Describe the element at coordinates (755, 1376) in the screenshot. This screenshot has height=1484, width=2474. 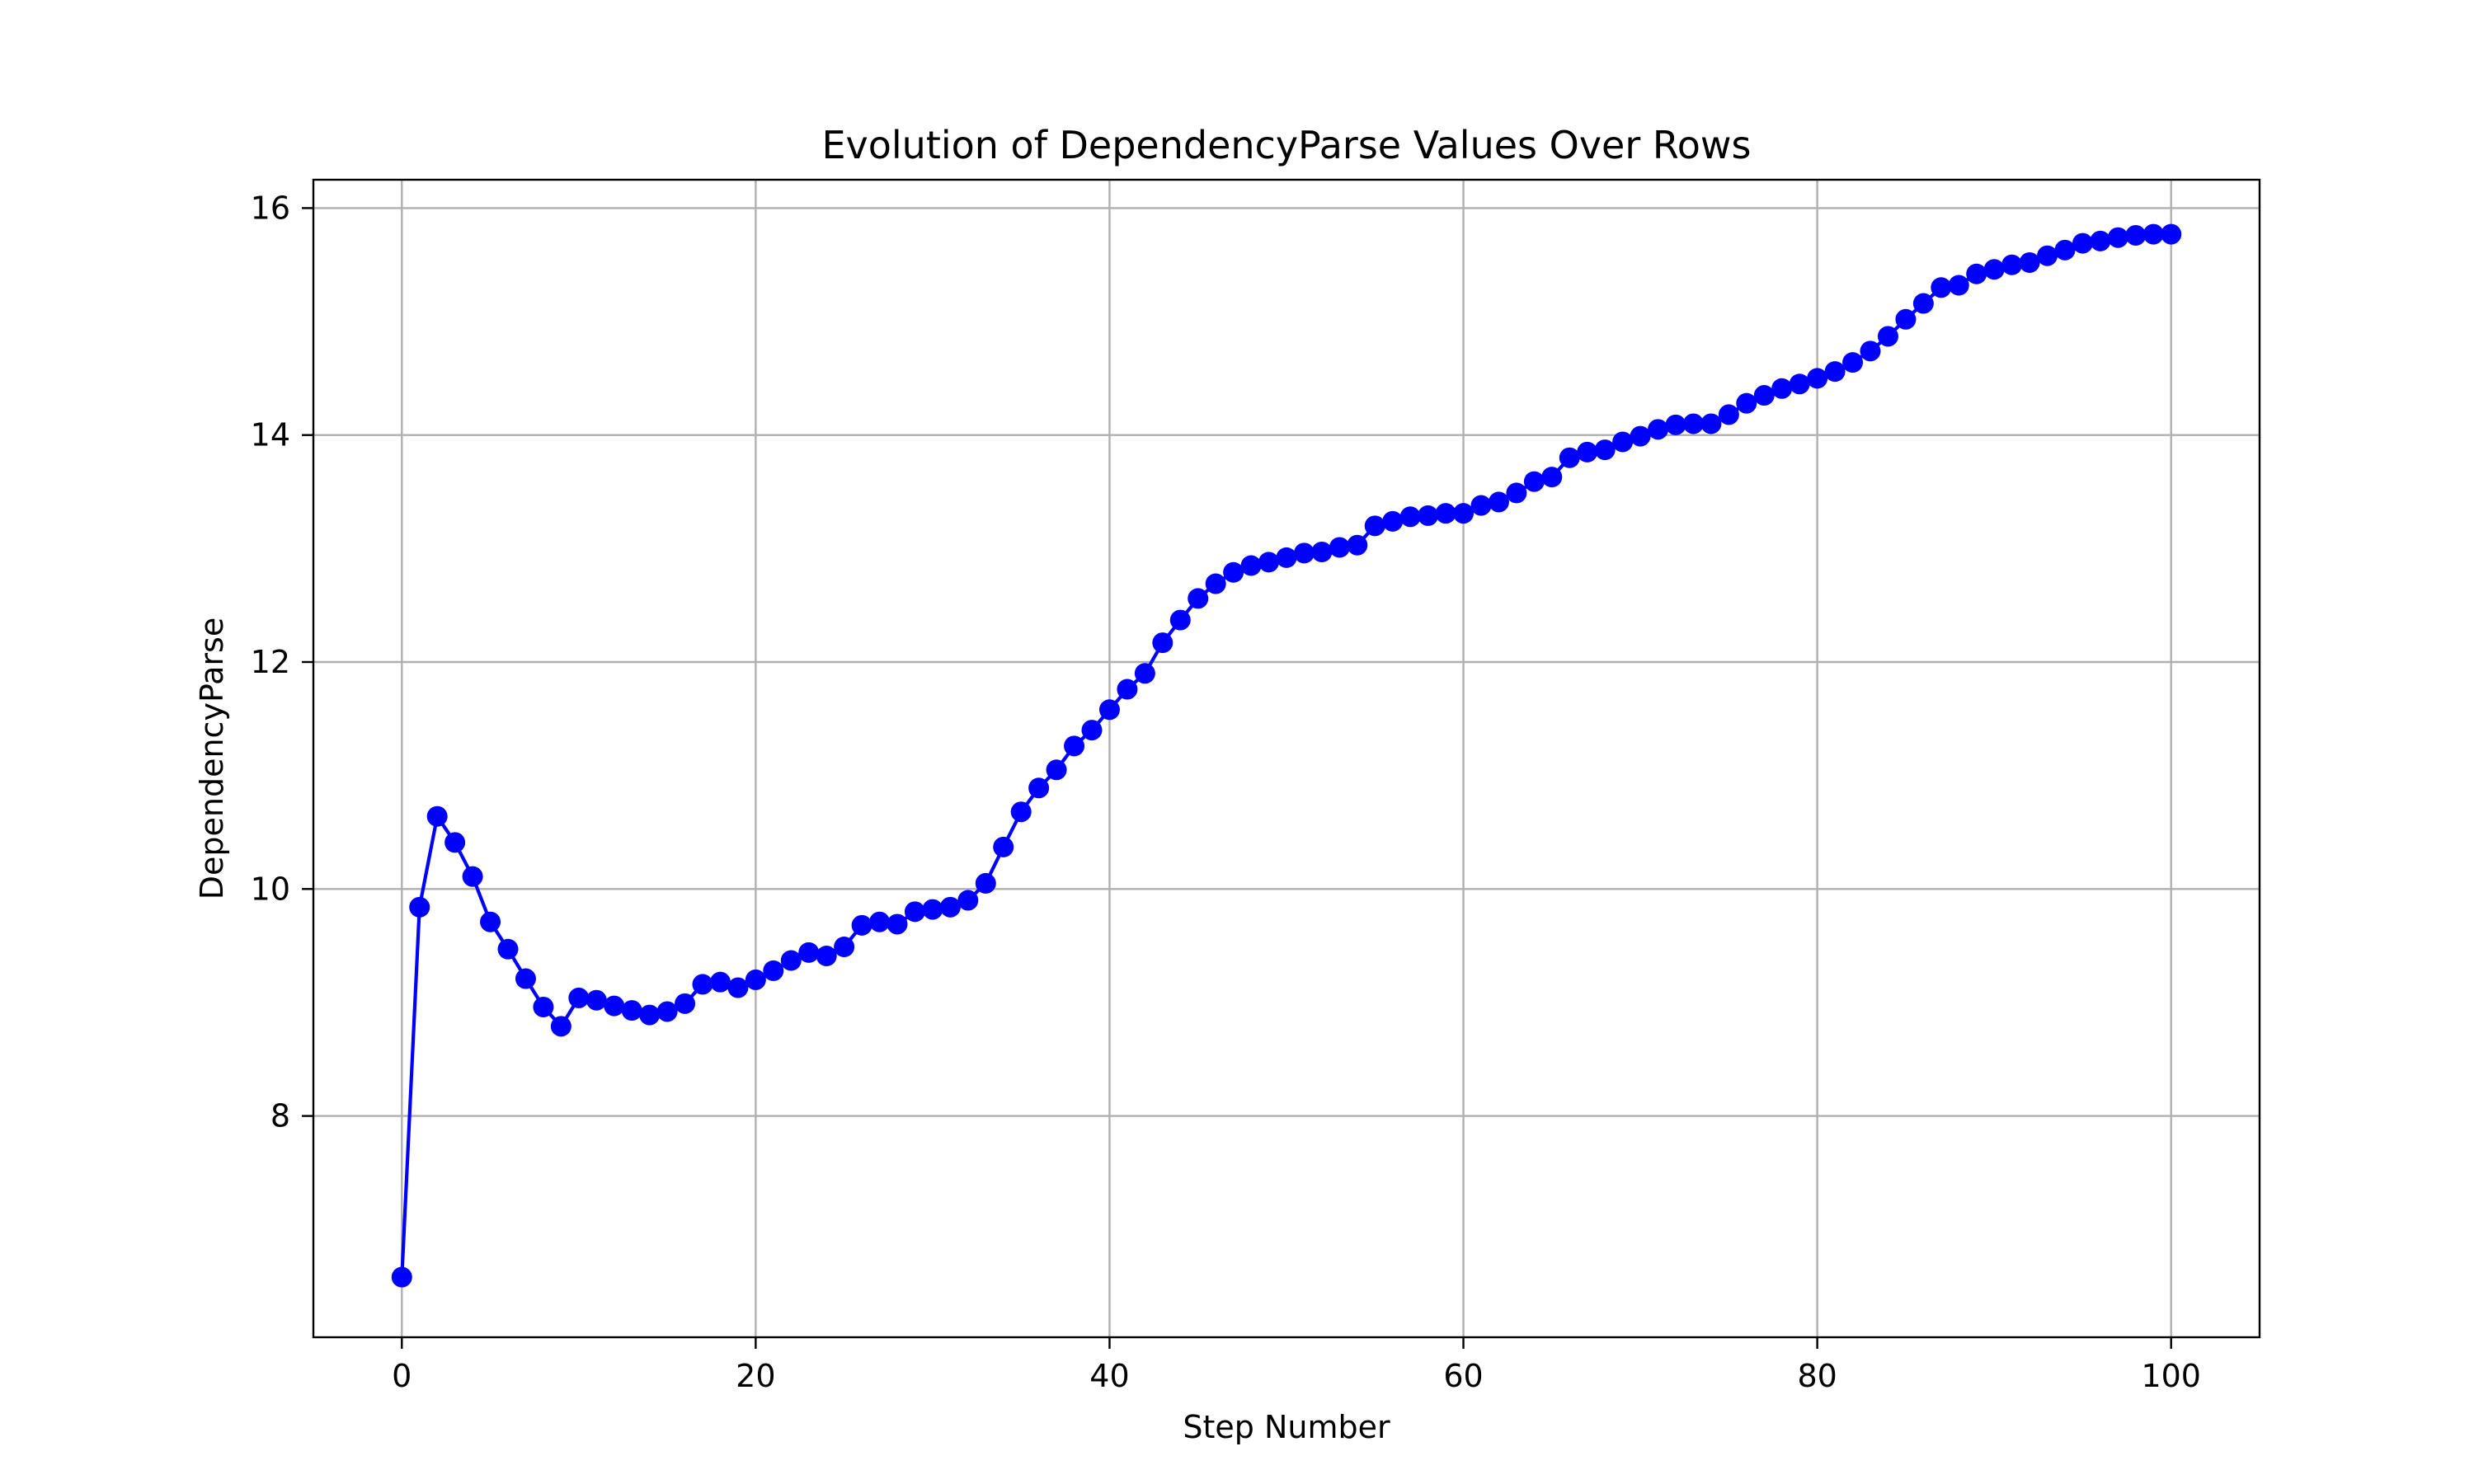
I see `x-tick-label: 20` at that location.